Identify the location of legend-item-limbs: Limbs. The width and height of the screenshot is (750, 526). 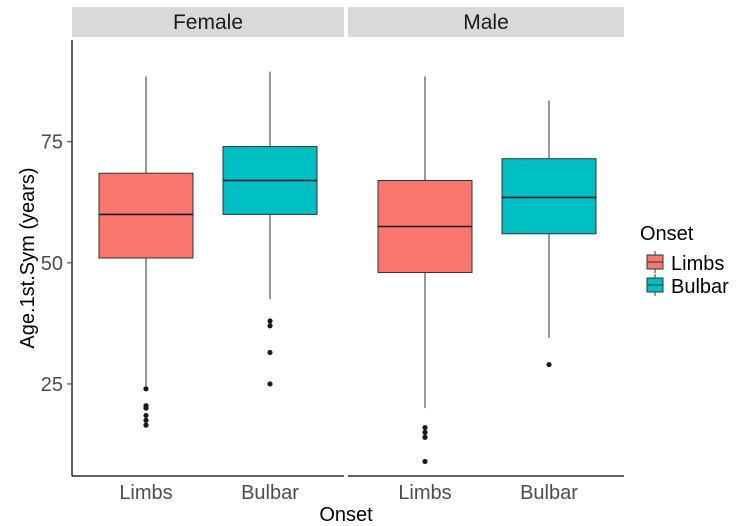
(685, 263).